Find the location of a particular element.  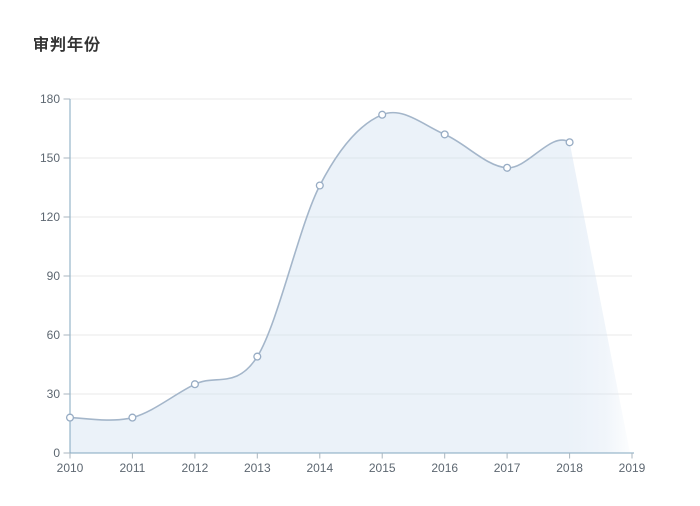

y-axis: 0 30 60 90 120 150 180 is located at coordinates (55, 276).